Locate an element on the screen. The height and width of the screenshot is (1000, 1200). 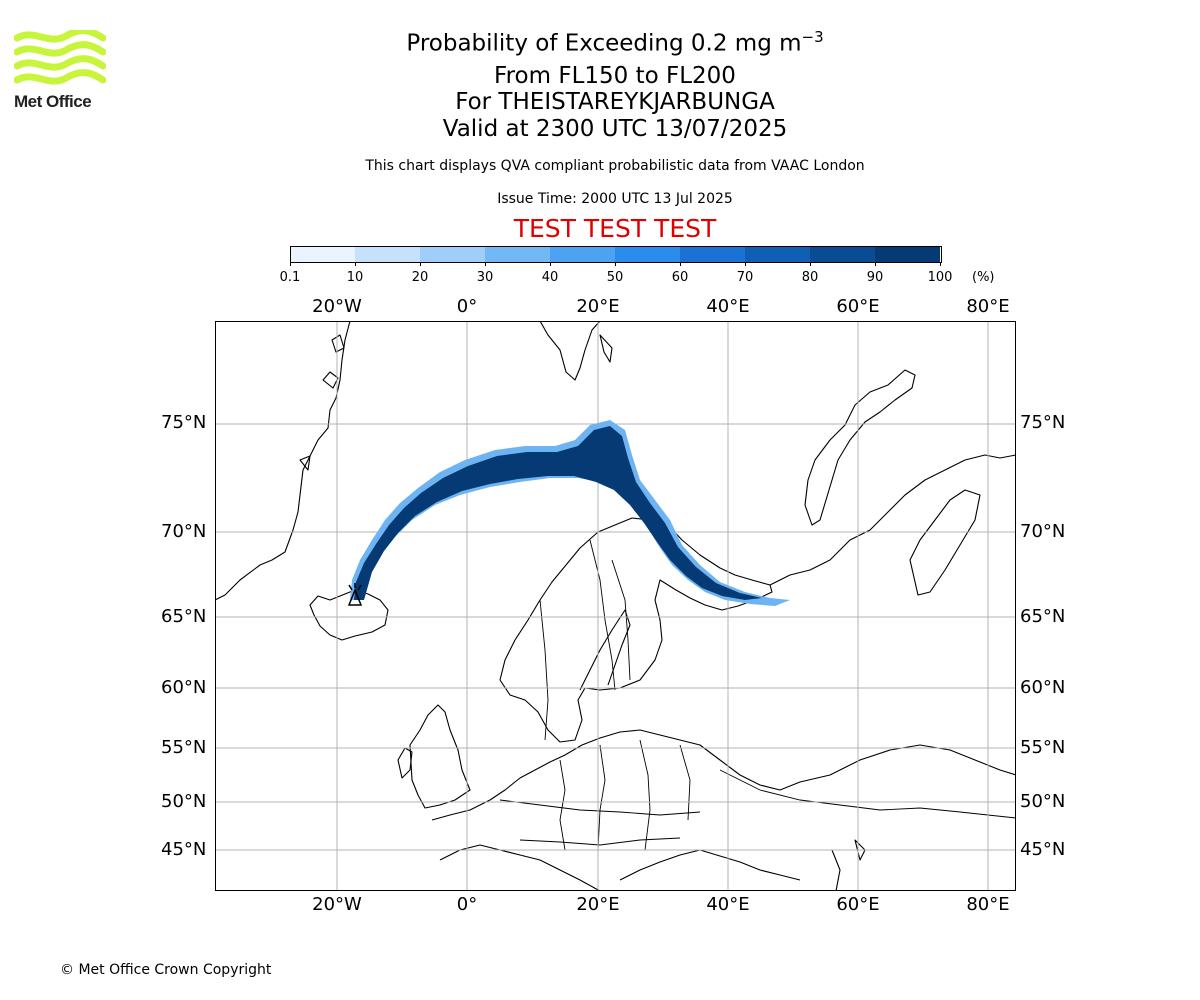
chart-title-exponent: −3 is located at coordinates (812, 37).